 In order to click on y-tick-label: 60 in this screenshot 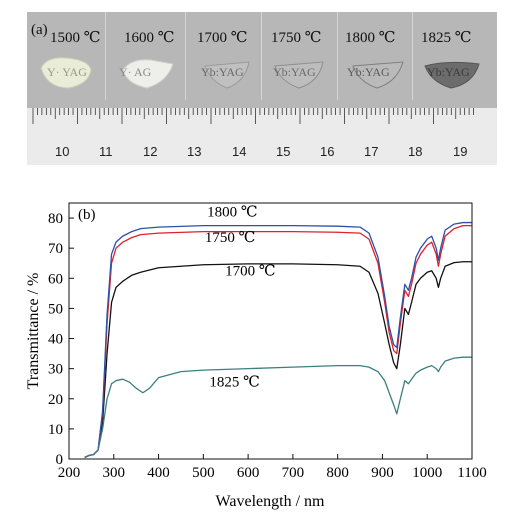, I will do `click(55, 279)`.